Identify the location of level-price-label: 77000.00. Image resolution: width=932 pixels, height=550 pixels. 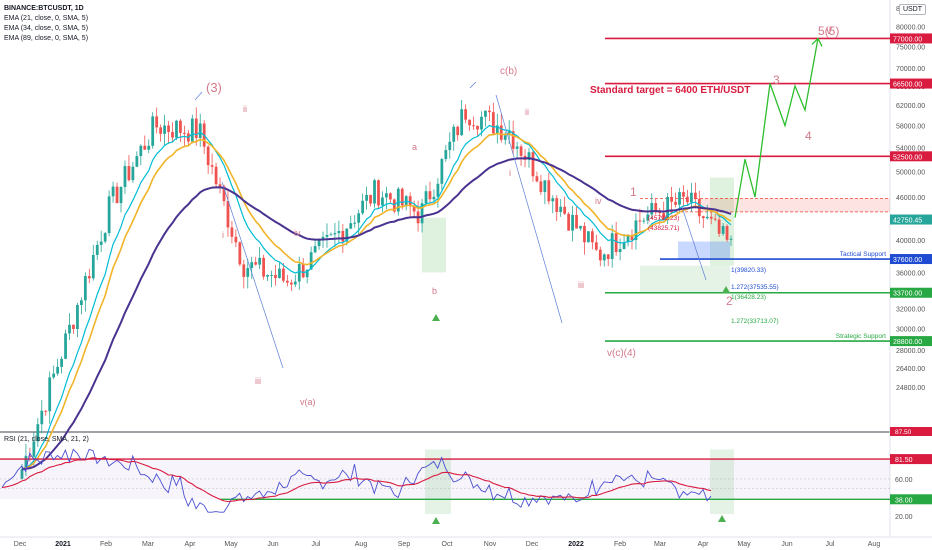
(907, 39).